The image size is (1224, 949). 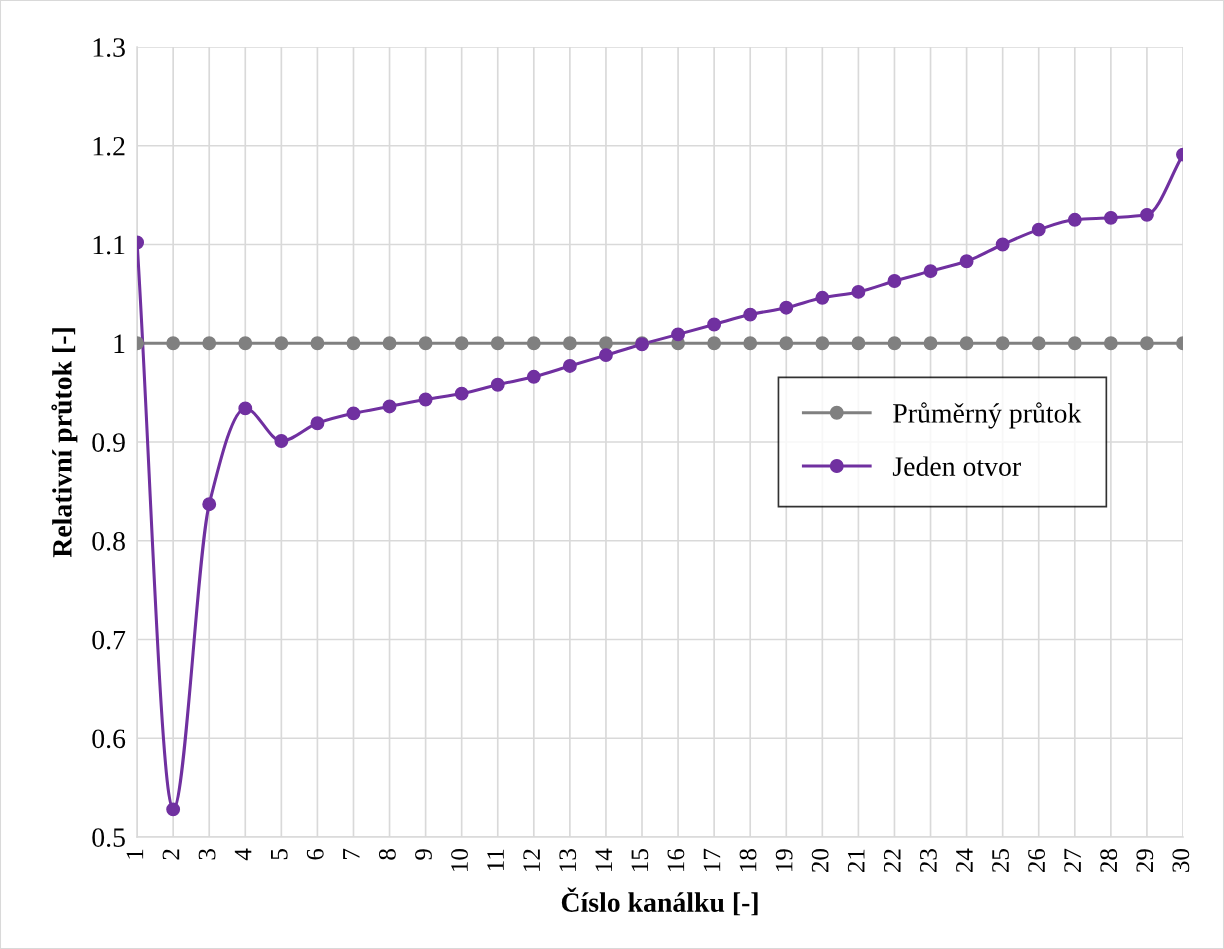 I want to click on x-tick-label: 18, so click(x=748, y=860).